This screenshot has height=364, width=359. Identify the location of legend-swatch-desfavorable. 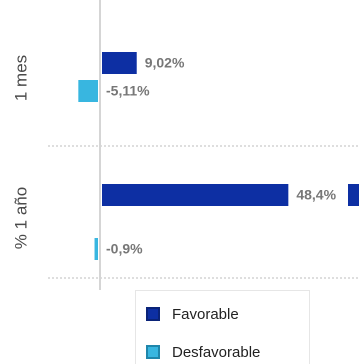
(153, 352).